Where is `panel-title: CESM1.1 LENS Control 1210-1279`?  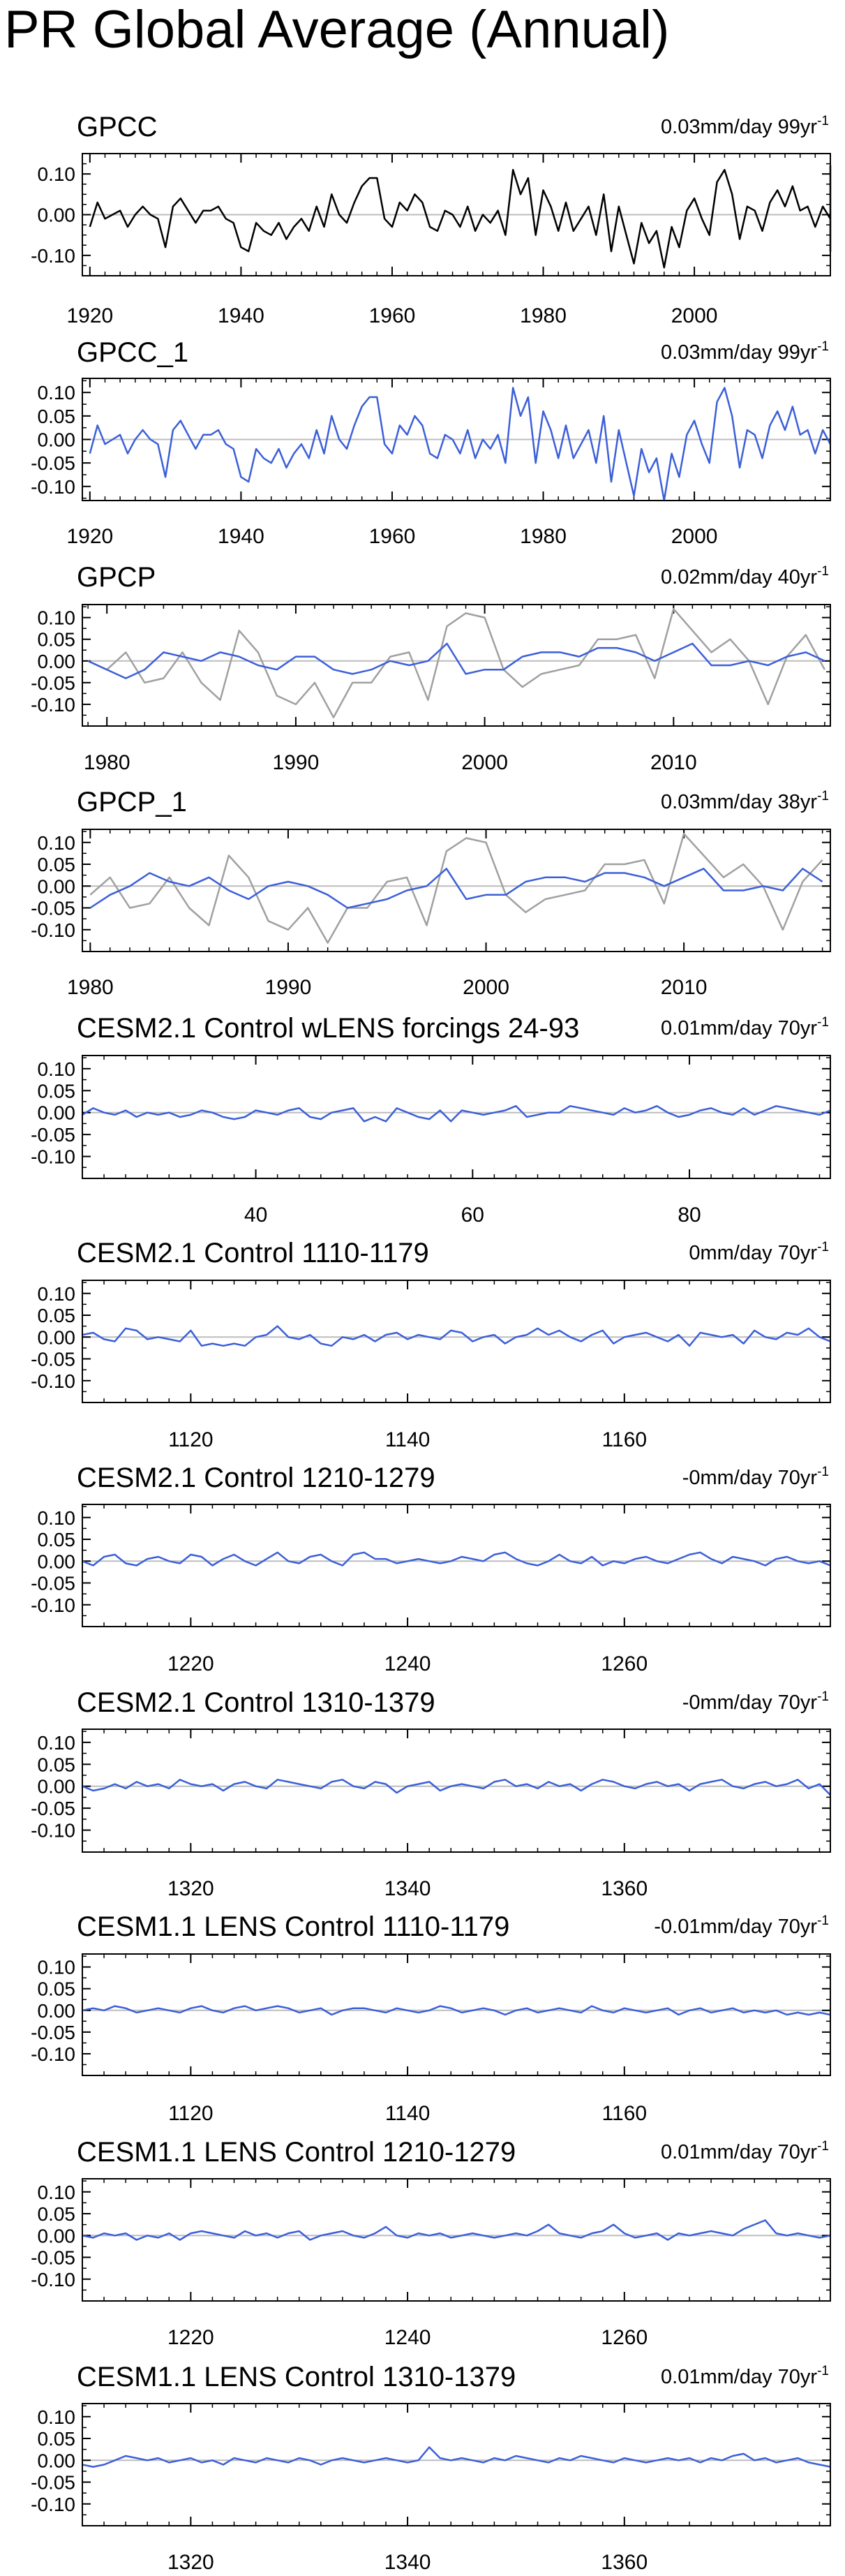 panel-title: CESM1.1 LENS Control 1210-1279 is located at coordinates (296, 2152).